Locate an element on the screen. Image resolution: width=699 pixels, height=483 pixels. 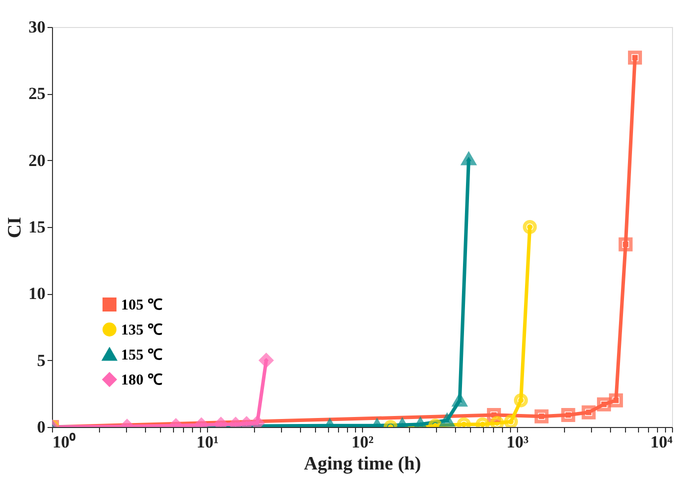
x-tick-label: 10⁴ is located at coordinates (661, 442).